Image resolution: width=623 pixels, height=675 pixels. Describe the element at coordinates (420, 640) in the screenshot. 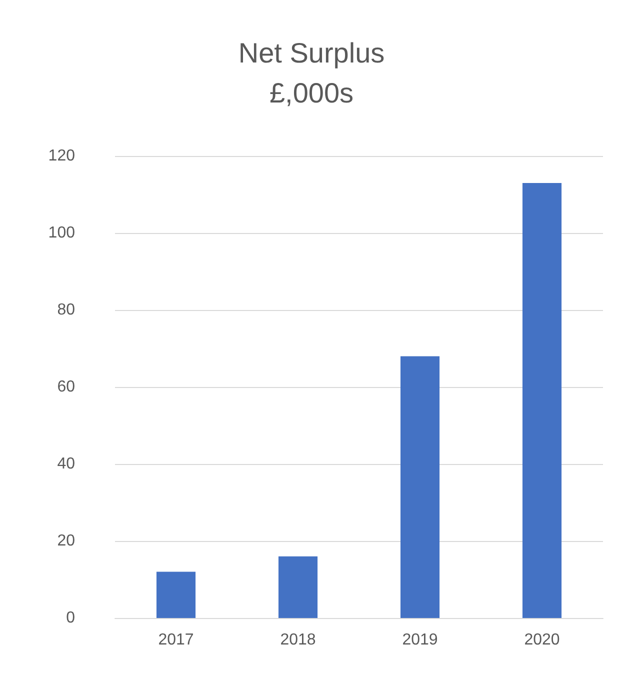

I see `x-tick-label: 2019` at that location.